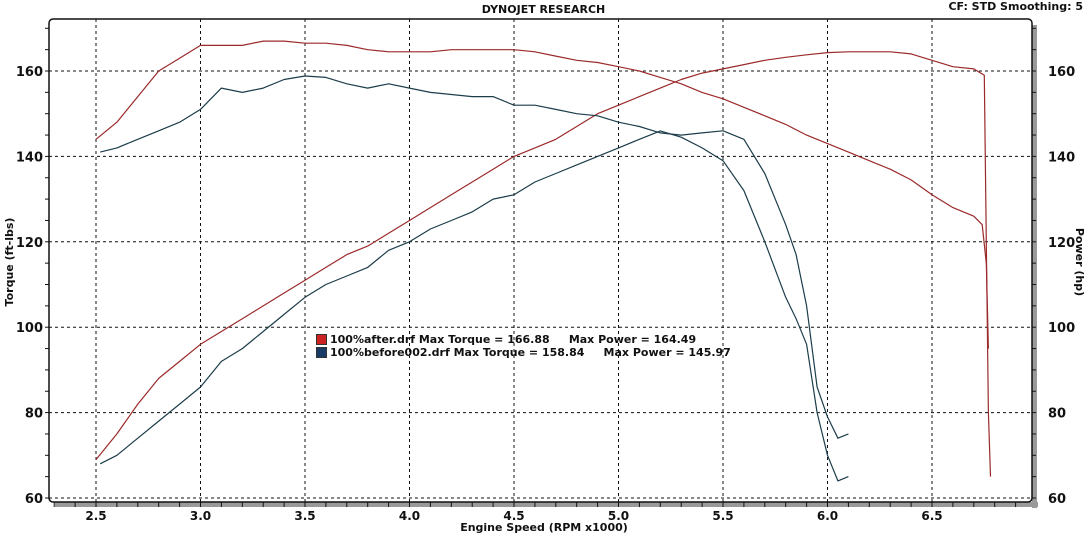  What do you see at coordinates (1061, 243) in the screenshot?
I see `y-right-tick-label: 120` at bounding box center [1061, 243].